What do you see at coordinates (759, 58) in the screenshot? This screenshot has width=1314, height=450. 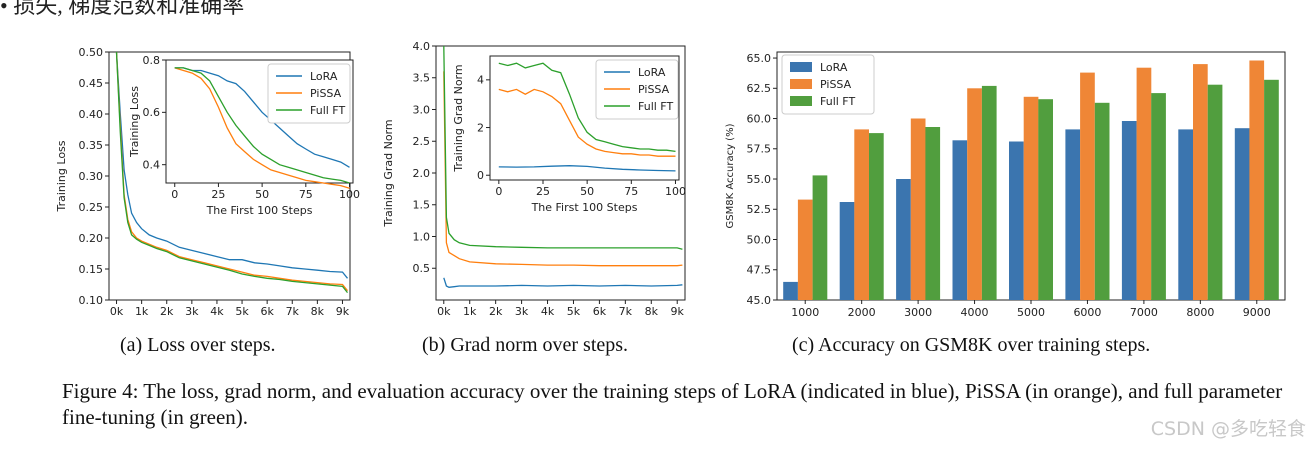 I see `acc-ytick-label-8: 65.0` at bounding box center [759, 58].